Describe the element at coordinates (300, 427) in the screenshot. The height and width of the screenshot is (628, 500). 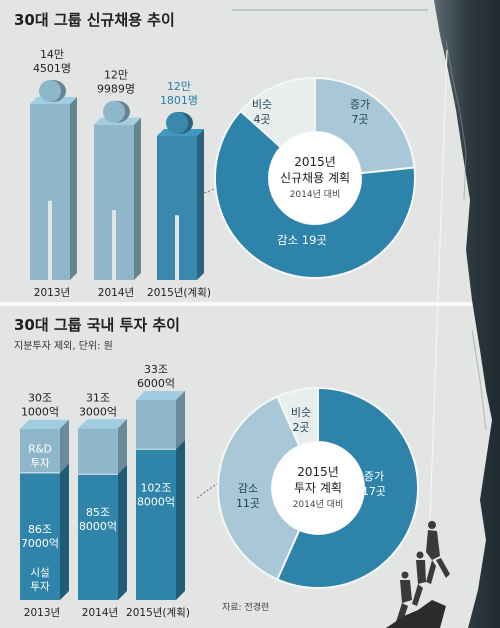
I see `pie-slice-value: 2곳` at that location.